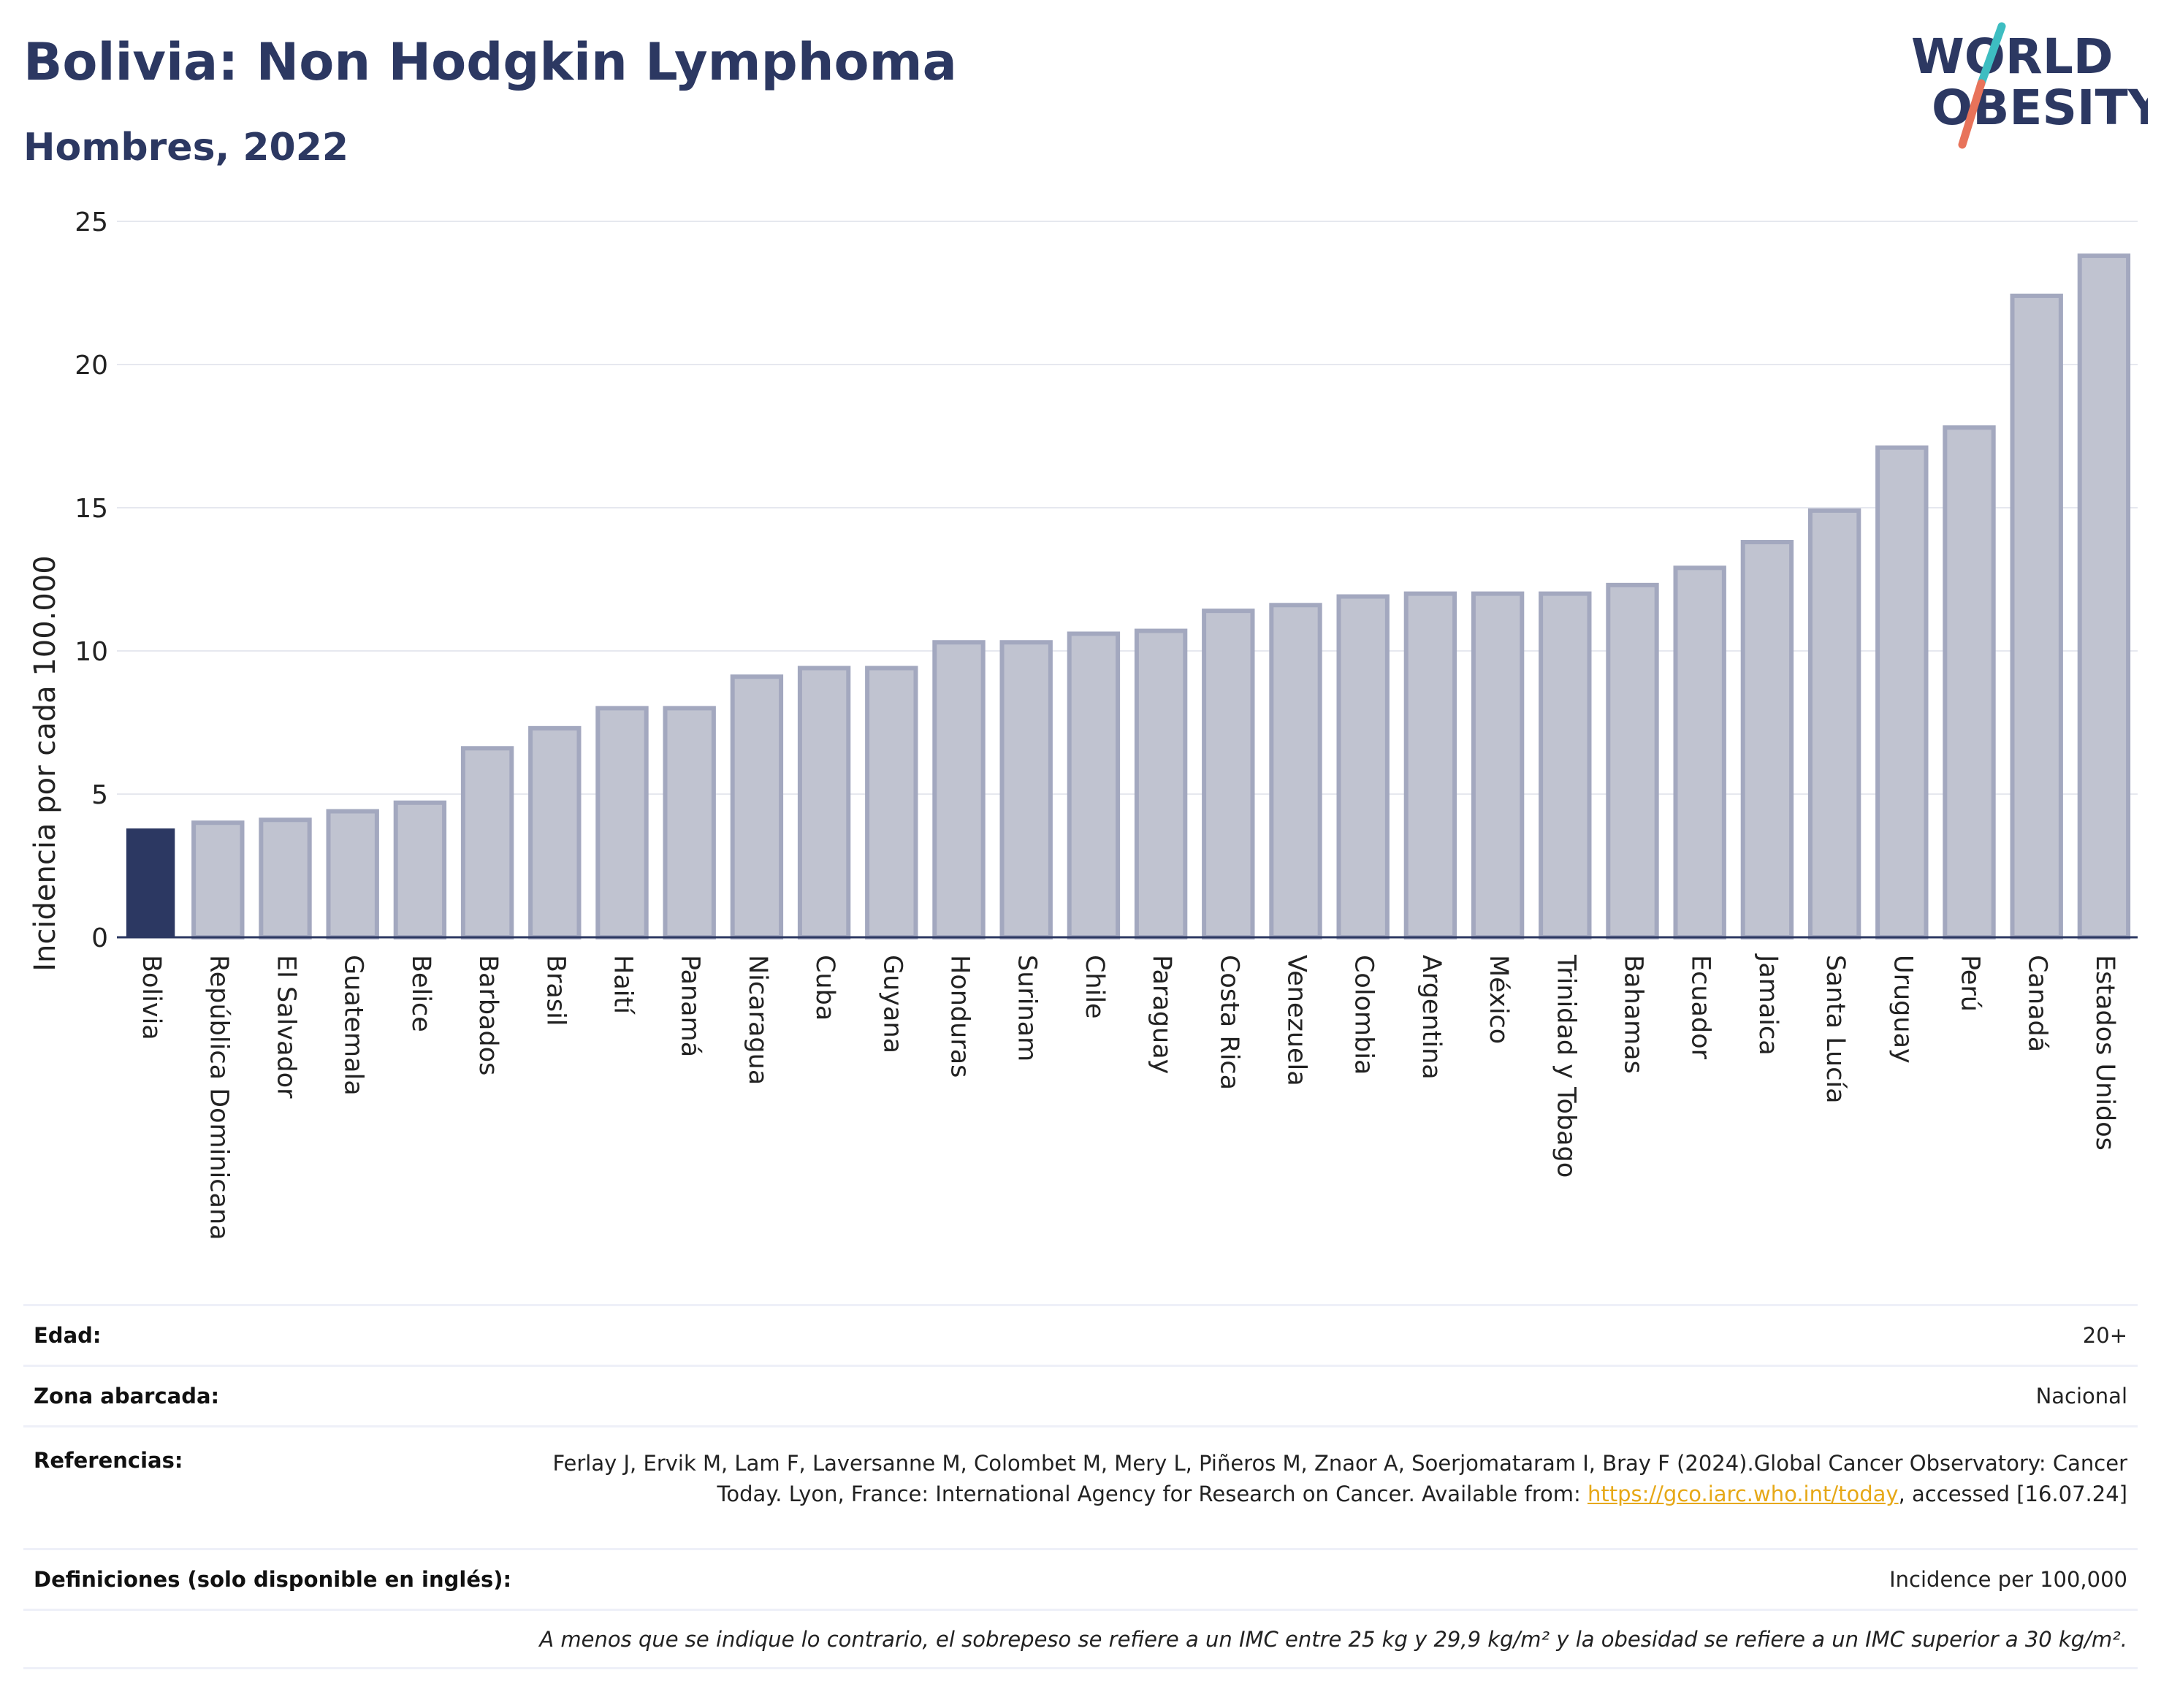 Image resolution: width=2161 pixels, height=1708 pixels. What do you see at coordinates (218, 1097) in the screenshot?
I see `x-tick-label: República Dominicana` at bounding box center [218, 1097].